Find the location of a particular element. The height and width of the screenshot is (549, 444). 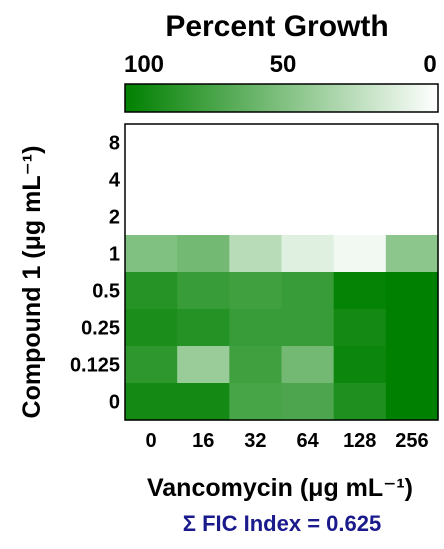

x-tick-label: 0 is located at coordinates (151, 441).